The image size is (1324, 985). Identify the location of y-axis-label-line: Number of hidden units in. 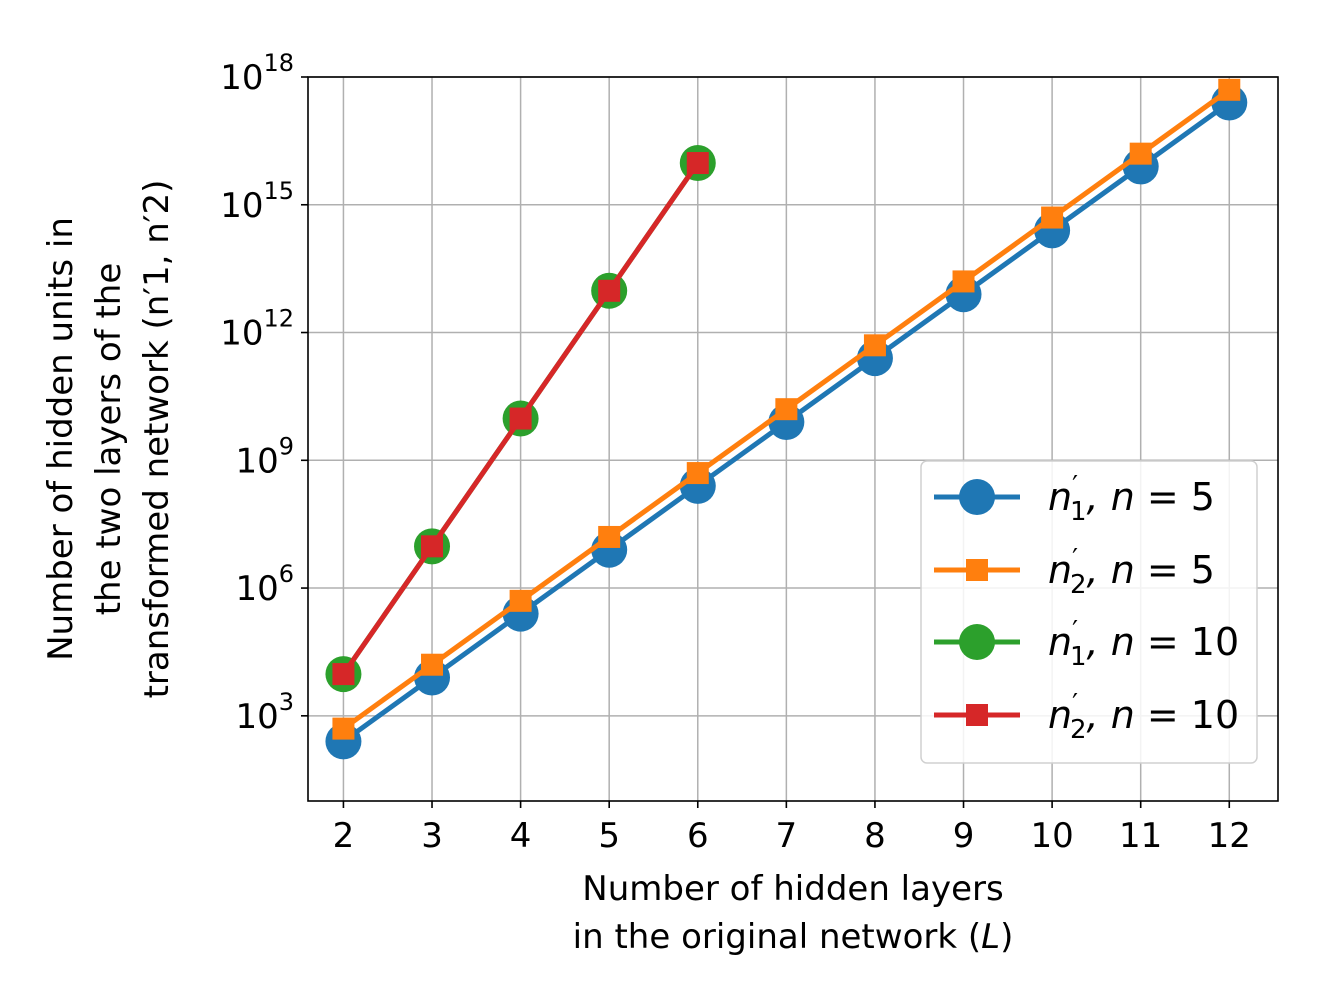
(61, 439).